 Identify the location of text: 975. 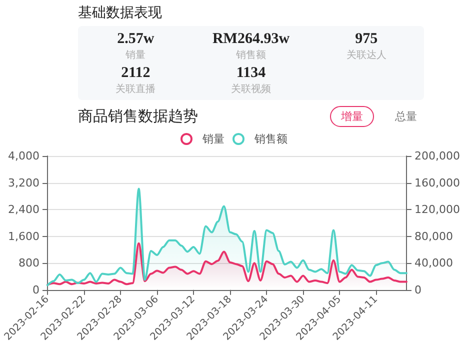
(366, 39).